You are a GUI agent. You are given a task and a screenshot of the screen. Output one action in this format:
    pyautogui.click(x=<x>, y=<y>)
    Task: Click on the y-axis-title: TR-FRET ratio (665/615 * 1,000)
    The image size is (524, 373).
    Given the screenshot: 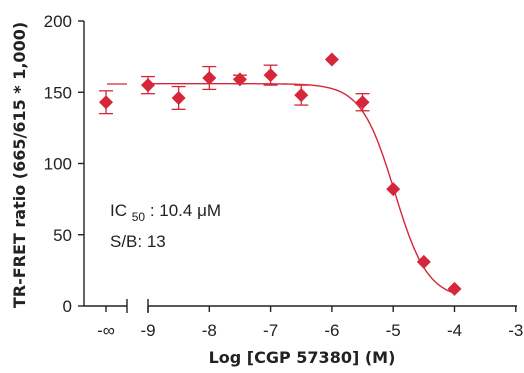 What is the action you would take?
    pyautogui.click(x=19, y=165)
    